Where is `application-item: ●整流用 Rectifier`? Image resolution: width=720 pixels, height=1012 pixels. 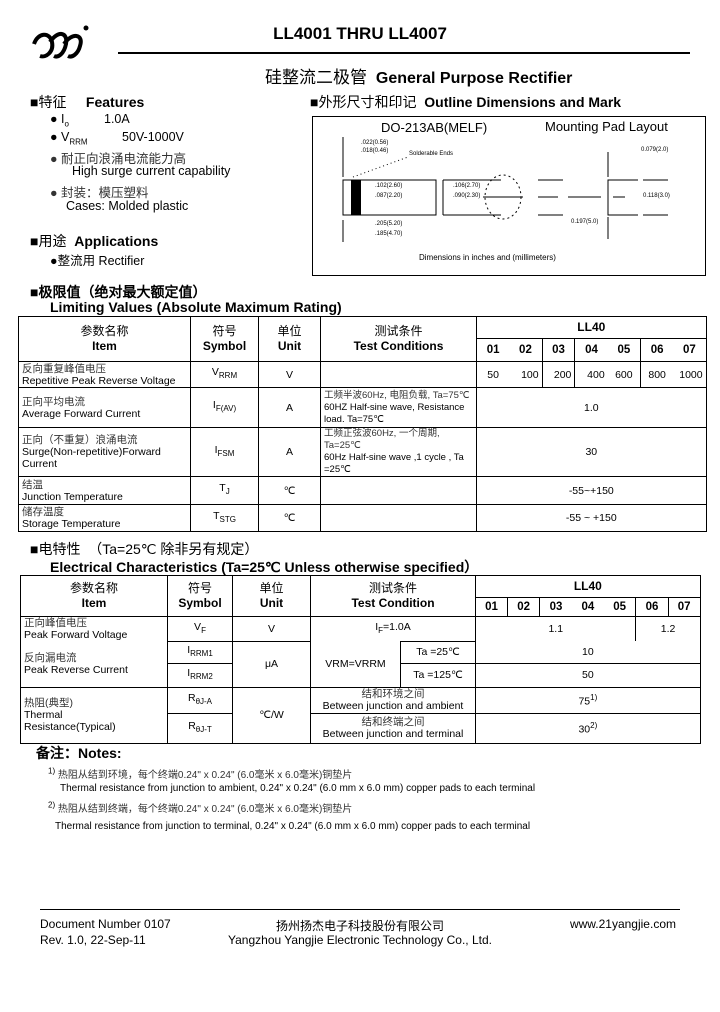 application-item: ●整流用 Rectifier is located at coordinates (97, 261).